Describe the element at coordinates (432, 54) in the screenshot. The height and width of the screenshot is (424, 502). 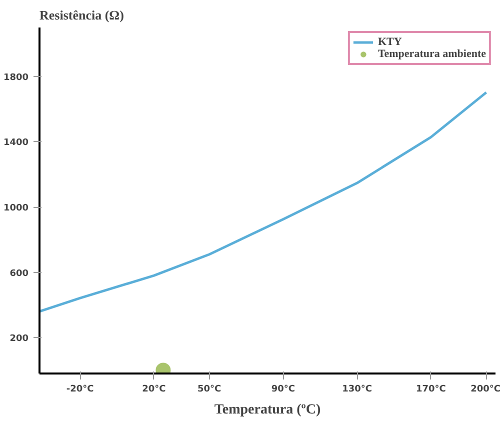
I see `legend-label: Temperatura ambiente` at that location.